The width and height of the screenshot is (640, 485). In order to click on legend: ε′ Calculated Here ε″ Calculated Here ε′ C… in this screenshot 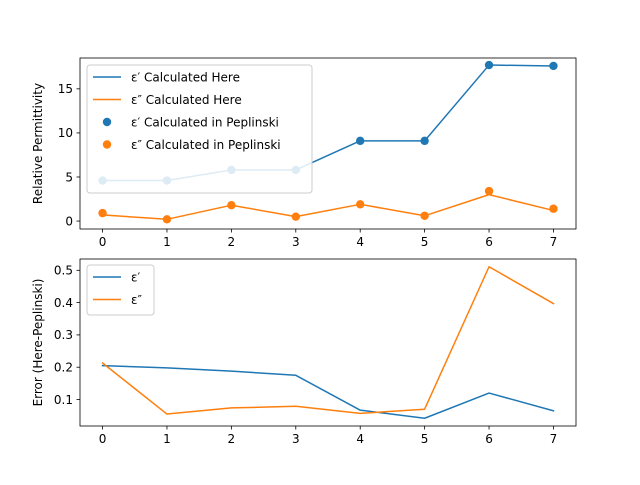, I will do `click(199, 129)`.